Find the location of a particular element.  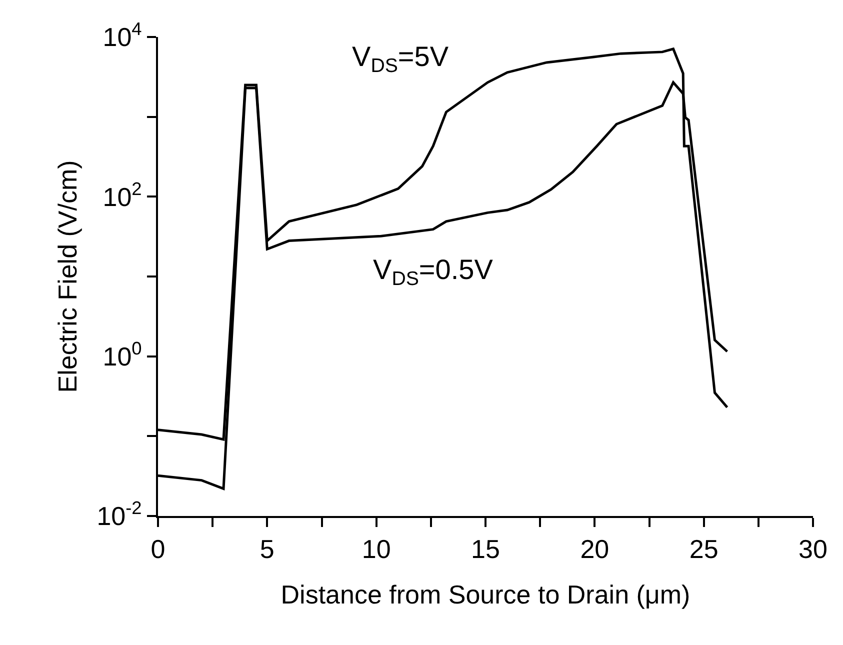

y-tick-label: 10$^{2}$ is located at coordinates (122, 195).